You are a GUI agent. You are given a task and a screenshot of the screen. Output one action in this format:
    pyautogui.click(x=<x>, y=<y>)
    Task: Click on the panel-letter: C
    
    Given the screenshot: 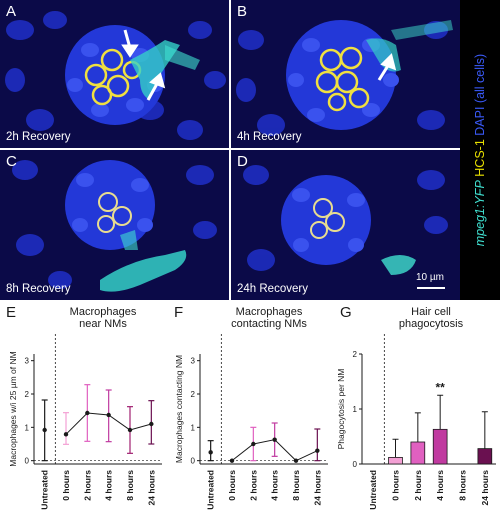 What is the action you would take?
    pyautogui.click(x=11, y=161)
    